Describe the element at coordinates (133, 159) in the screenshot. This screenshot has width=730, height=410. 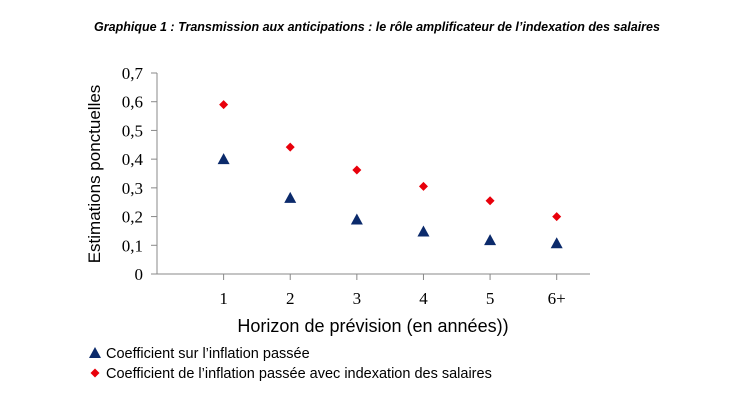
I see `y-tick-label: 0,4` at that location.